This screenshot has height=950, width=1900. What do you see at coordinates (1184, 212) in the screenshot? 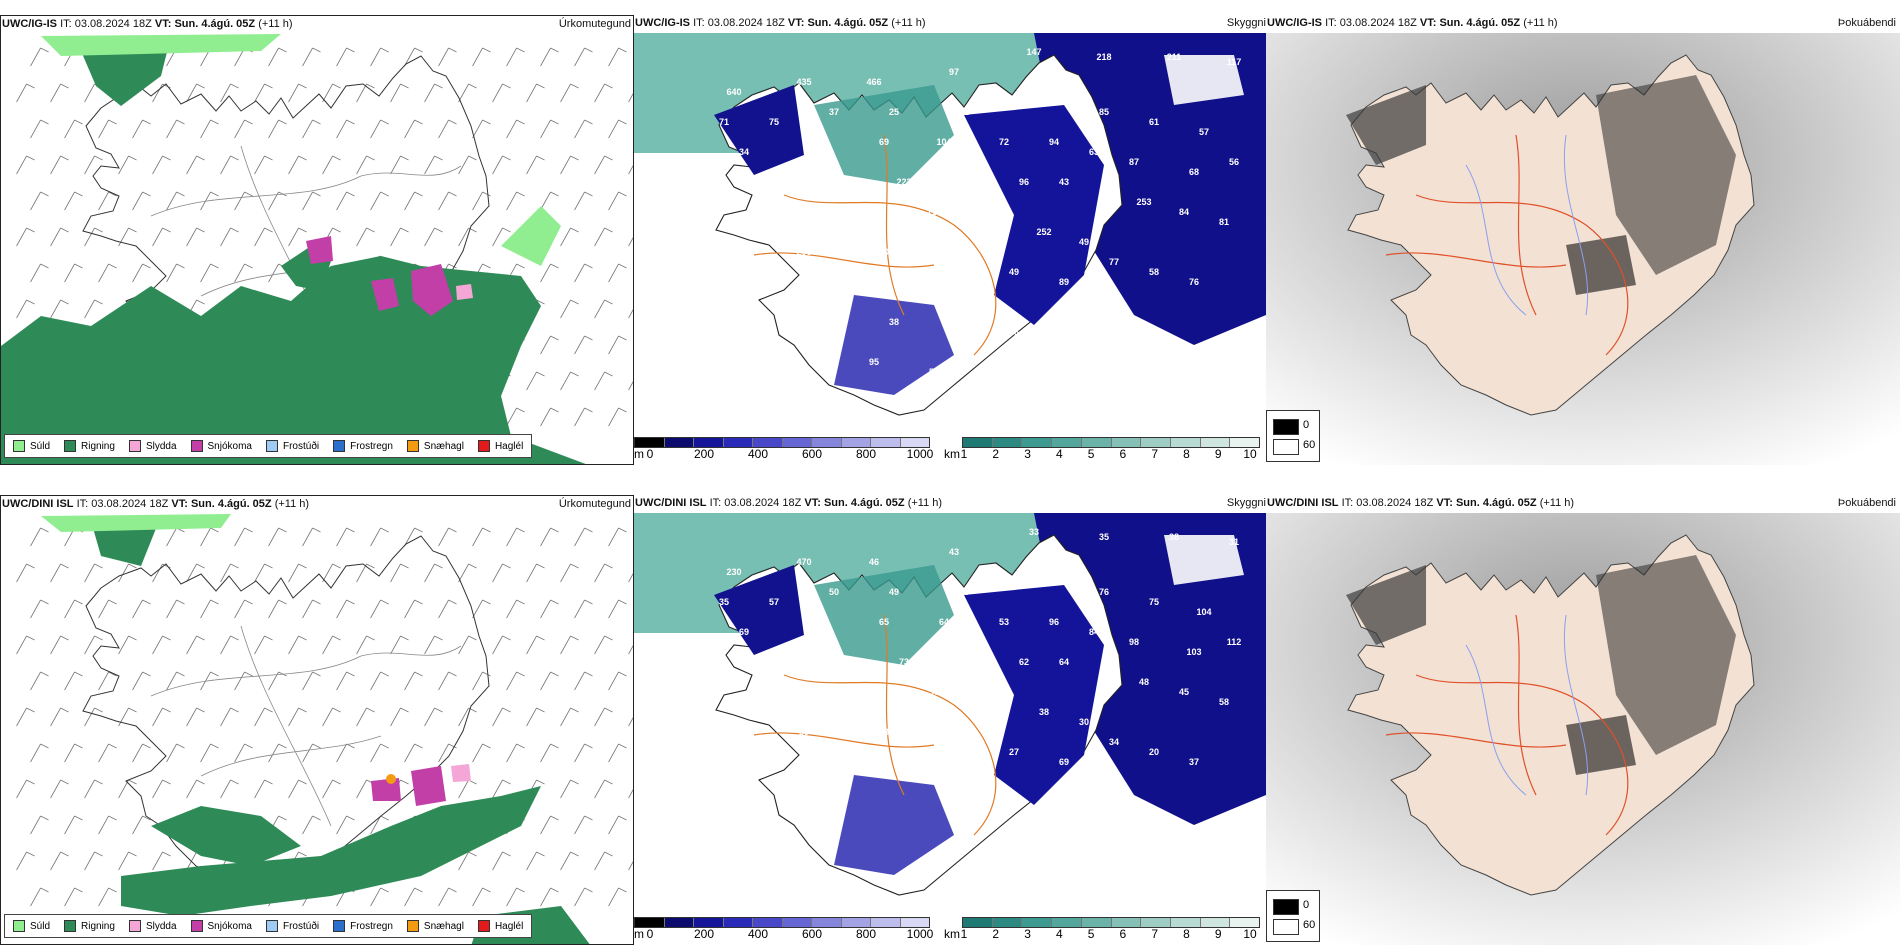
I see `cloud-base-value: 84` at bounding box center [1184, 212].